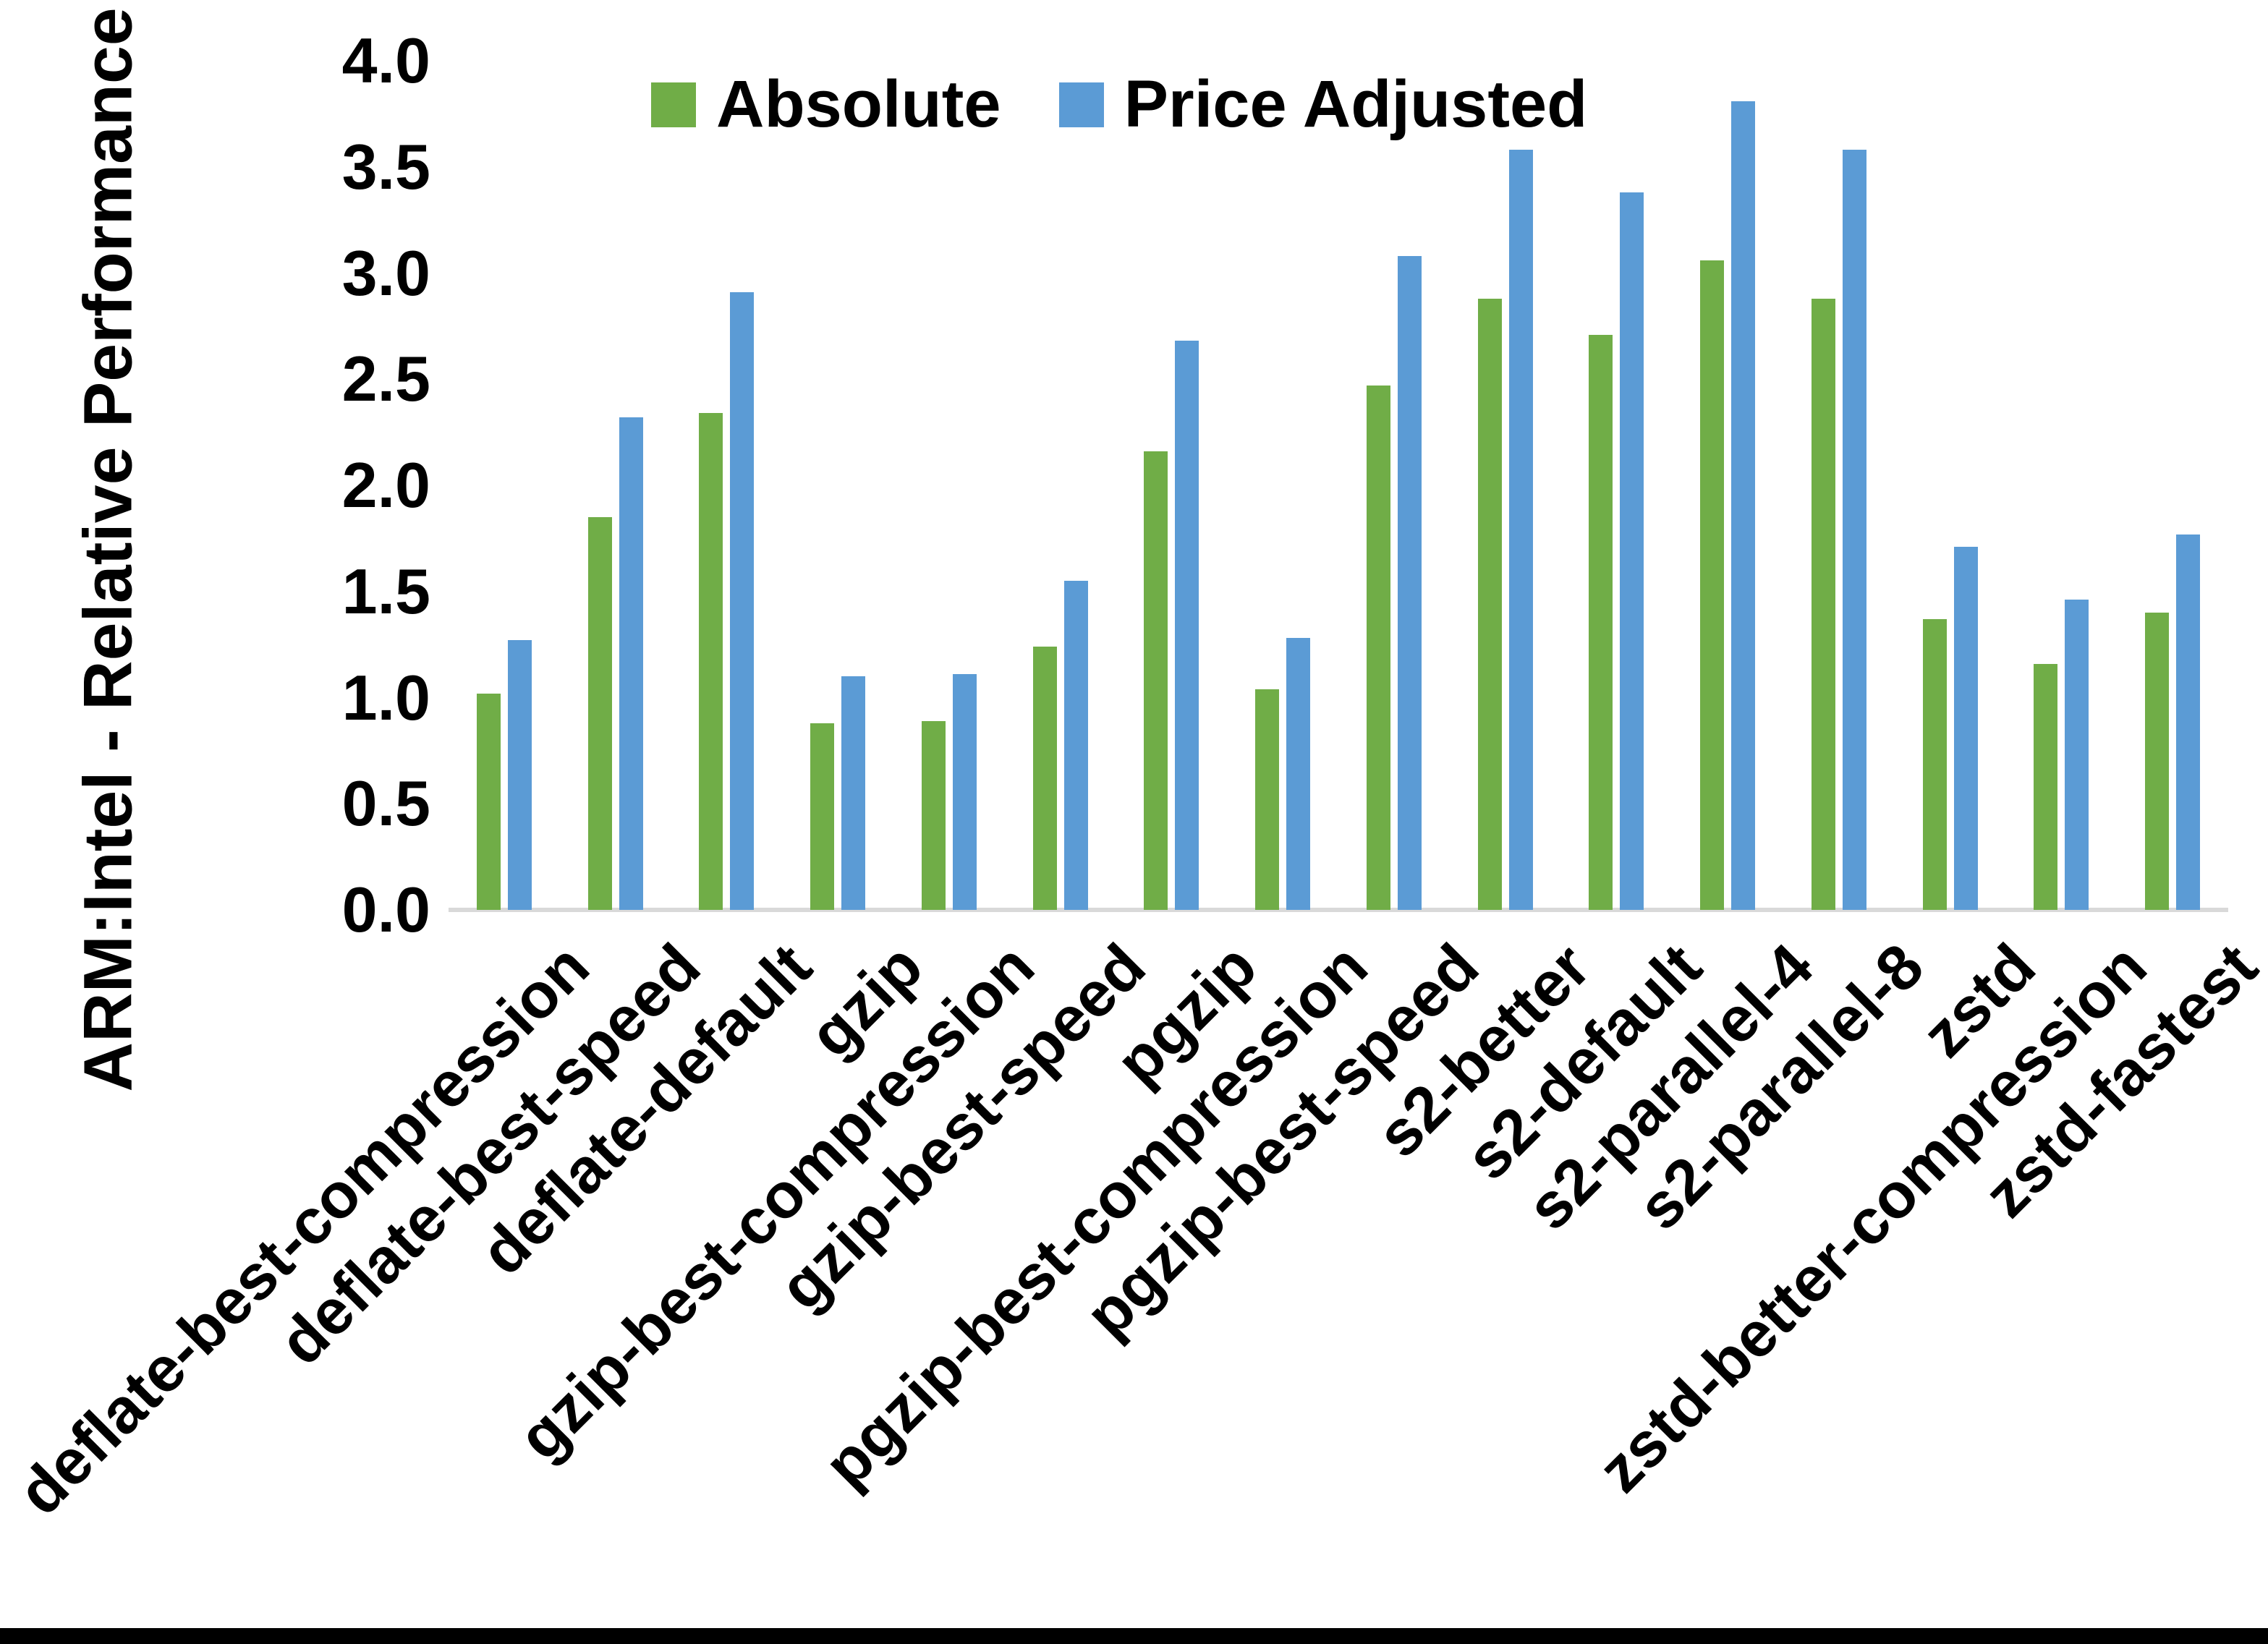  I want to click on legend: Absolute Price Adjusted, so click(1119, 104).